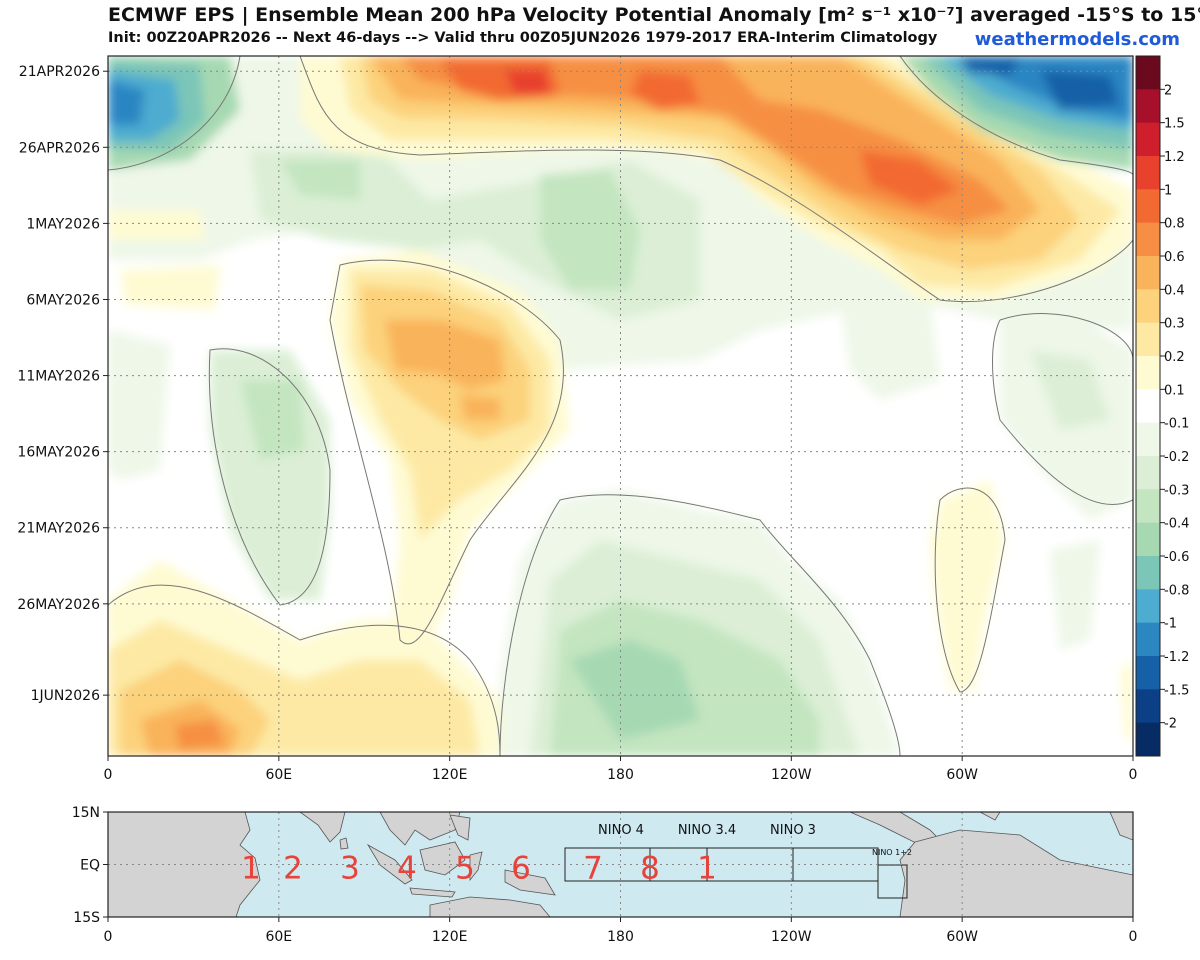 This screenshot has width=1200, height=960. I want to click on site-link: weathermodels.com, so click(1077, 39).